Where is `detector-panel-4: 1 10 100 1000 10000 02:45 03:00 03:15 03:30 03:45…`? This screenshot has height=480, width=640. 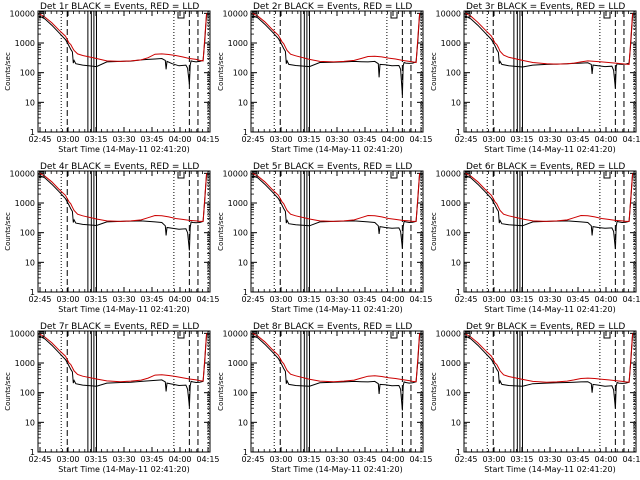
detector-panel-4: 1 10 100 1000 10000 02:45 03:00 03:15 03:30 03:45… is located at coordinates (112, 238).